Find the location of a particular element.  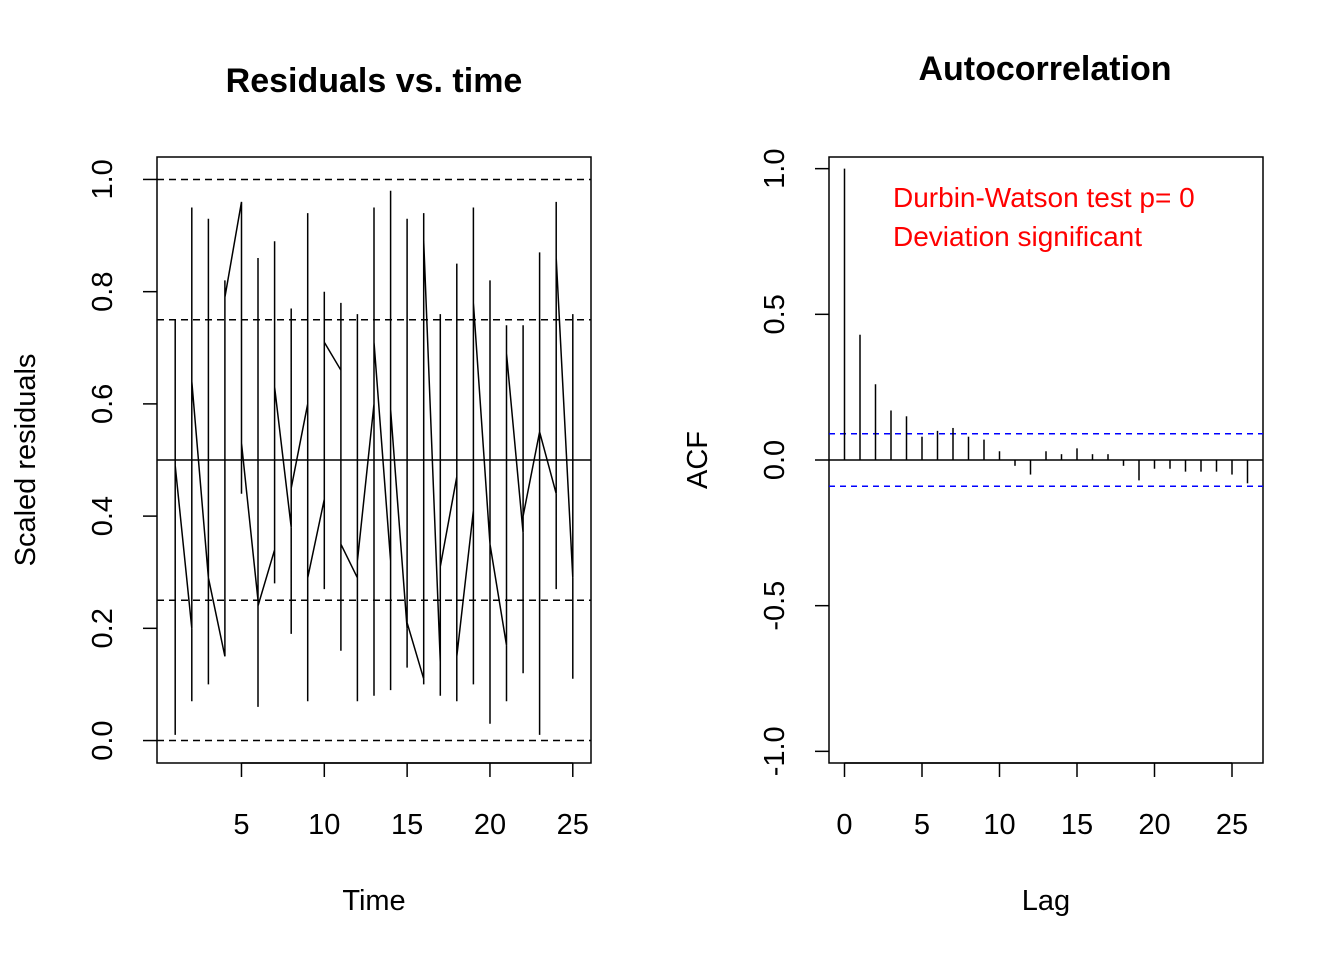

y-tick-label: -0.5 is located at coordinates (775, 606).